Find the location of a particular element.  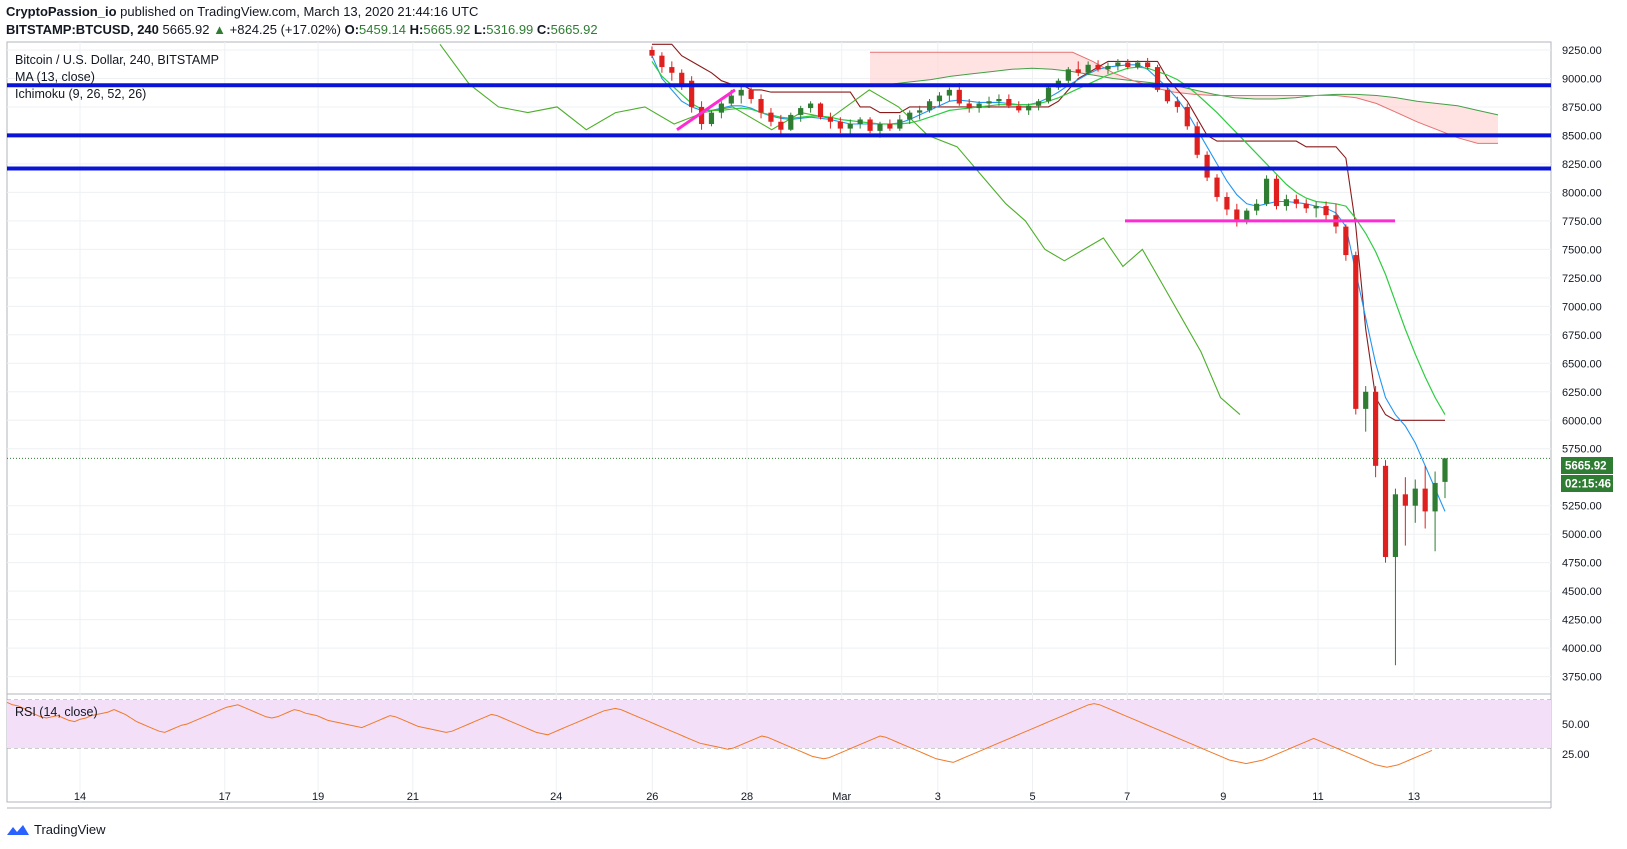

rsi-line is located at coordinates (719, 734).